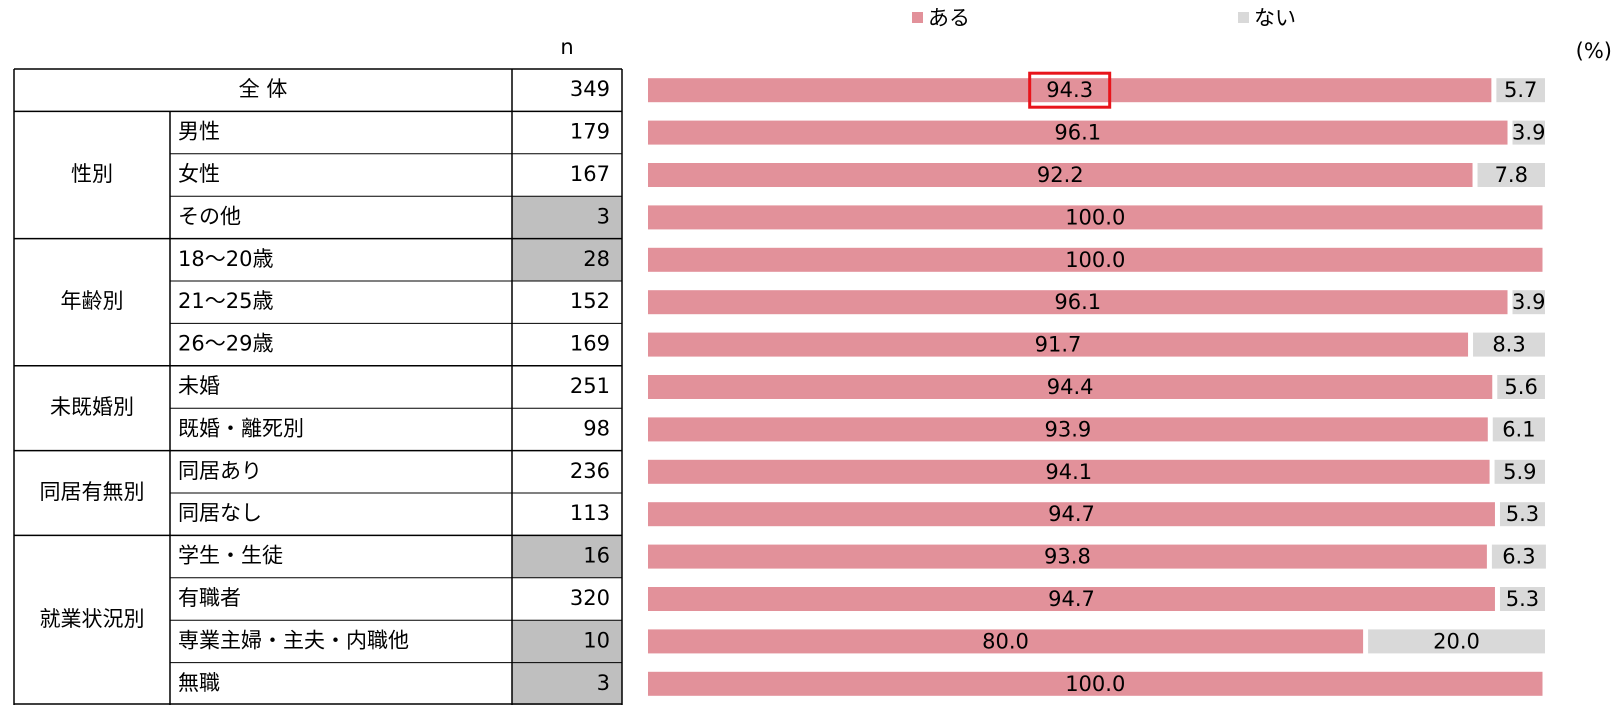 The image size is (1616, 723). I want to click on value-label: 80.0, so click(1005, 641).